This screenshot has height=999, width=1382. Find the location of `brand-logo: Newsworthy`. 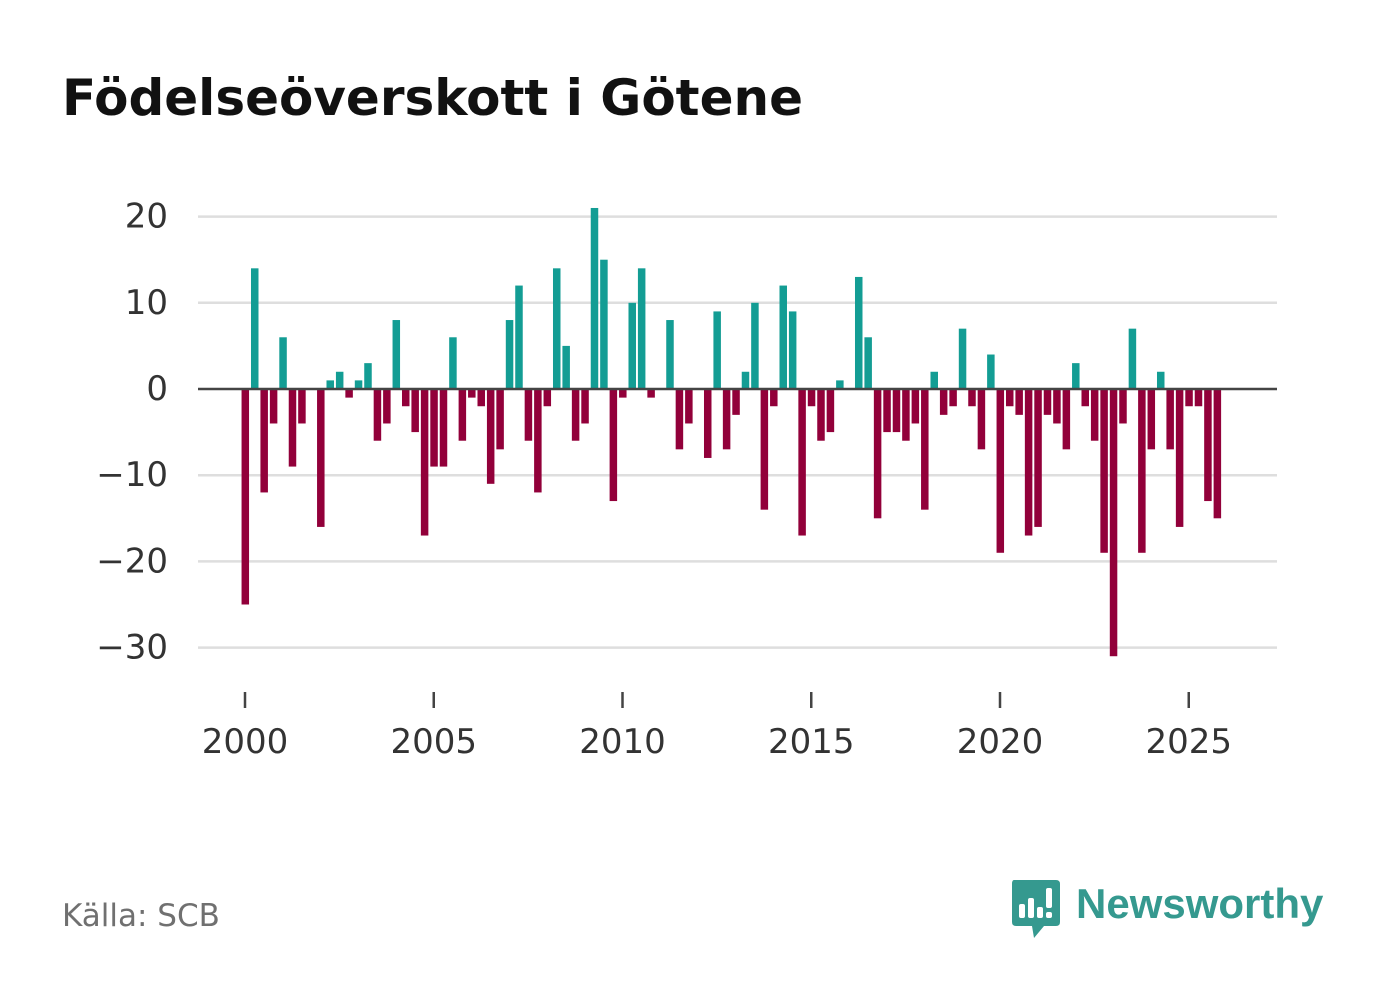

brand-logo: Newsworthy is located at coordinates (1166, 909).